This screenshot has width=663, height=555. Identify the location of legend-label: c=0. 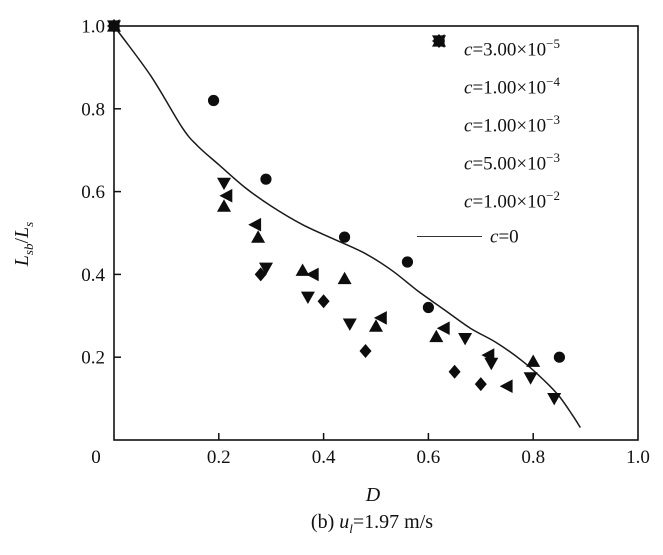
(504, 237).